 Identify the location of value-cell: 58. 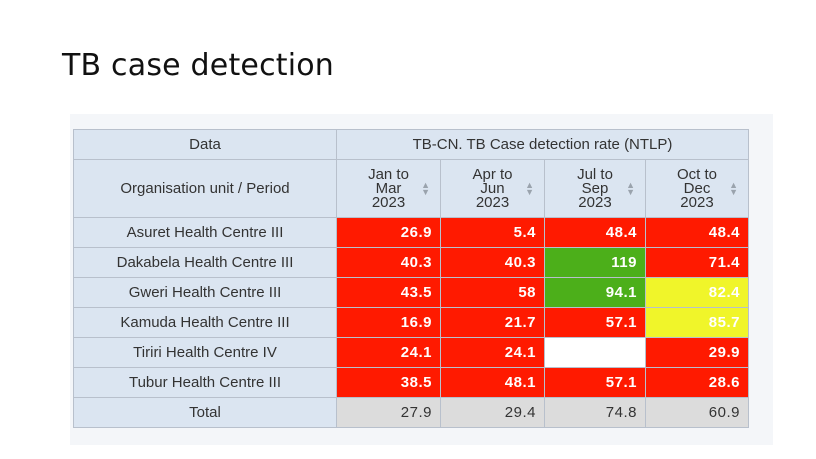
(492, 292).